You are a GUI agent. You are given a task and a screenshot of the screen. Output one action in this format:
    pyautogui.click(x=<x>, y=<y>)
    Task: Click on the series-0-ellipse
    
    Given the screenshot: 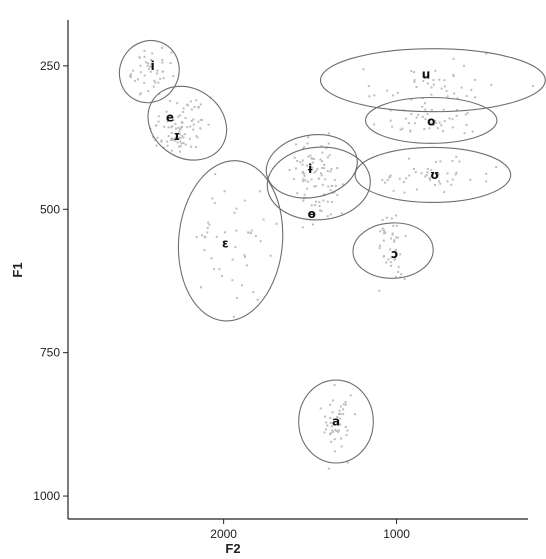 What is the action you would take?
    pyautogui.click(x=149, y=72)
    